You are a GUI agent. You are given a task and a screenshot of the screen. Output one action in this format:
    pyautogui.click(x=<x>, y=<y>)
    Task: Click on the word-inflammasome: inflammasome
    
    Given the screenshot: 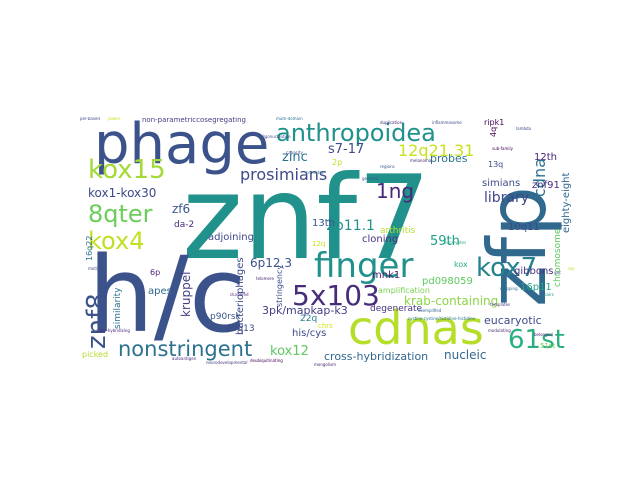 What is the action you would take?
    pyautogui.click(x=447, y=122)
    